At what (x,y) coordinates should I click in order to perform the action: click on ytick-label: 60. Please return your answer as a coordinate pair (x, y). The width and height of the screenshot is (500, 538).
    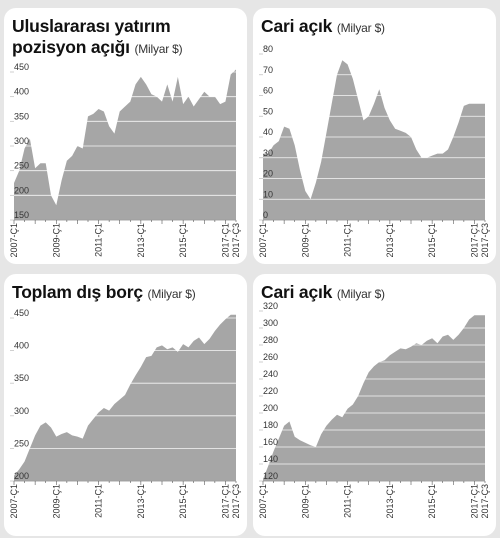
    Looking at the image, I should click on (268, 91).